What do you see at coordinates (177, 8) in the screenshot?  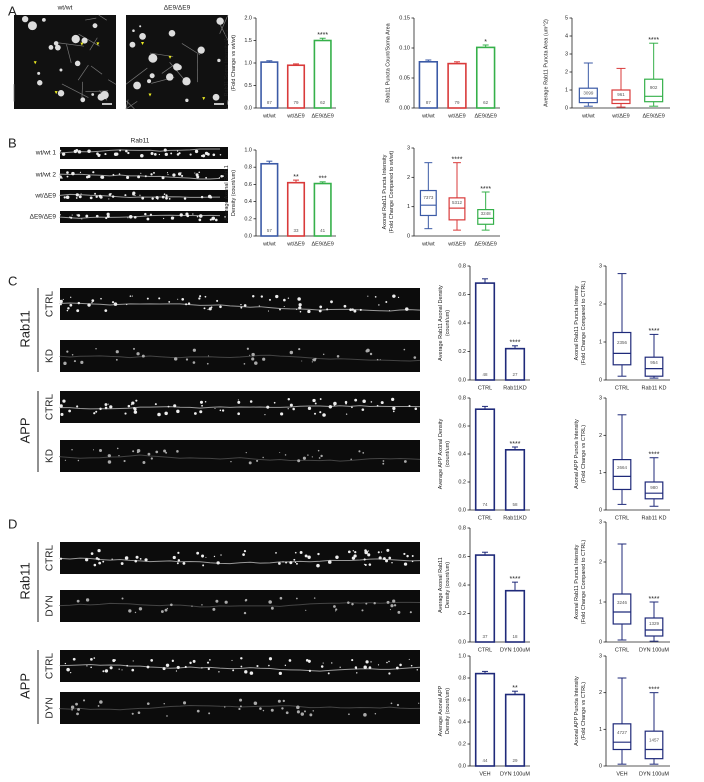 I see `image-label: ΔE9/ΔE9` at bounding box center [177, 8].